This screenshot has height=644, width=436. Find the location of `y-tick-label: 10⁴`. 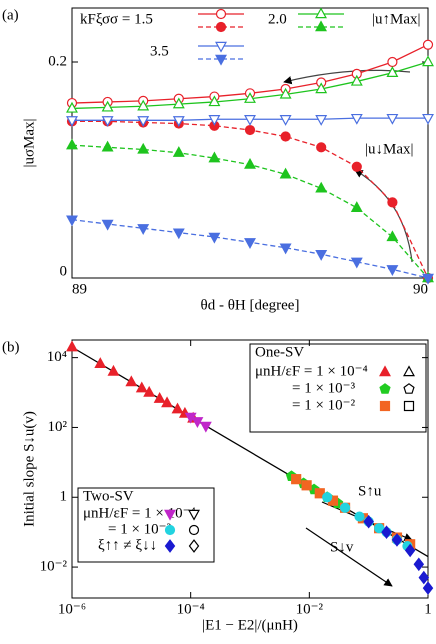

y-tick-label: 10⁴ is located at coordinates (57, 357).